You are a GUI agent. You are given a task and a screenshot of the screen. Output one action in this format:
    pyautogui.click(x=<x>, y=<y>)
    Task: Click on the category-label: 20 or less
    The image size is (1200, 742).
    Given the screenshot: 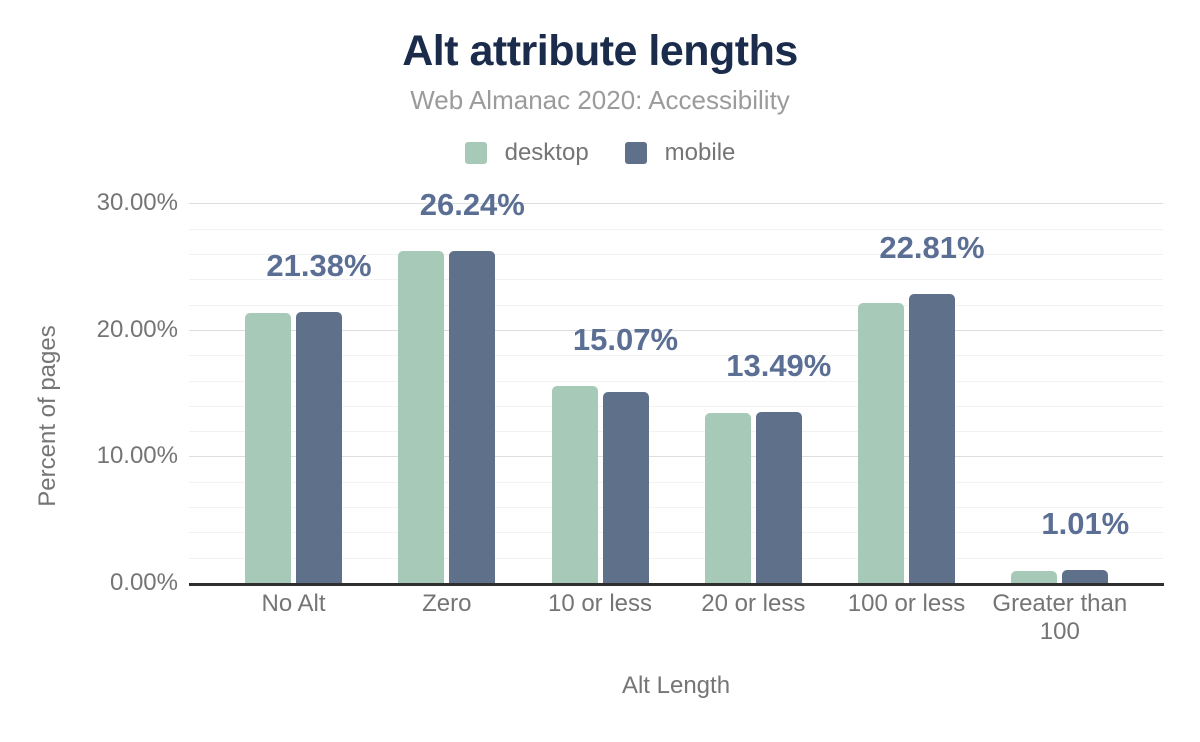 What is the action you would take?
    pyautogui.click(x=753, y=603)
    